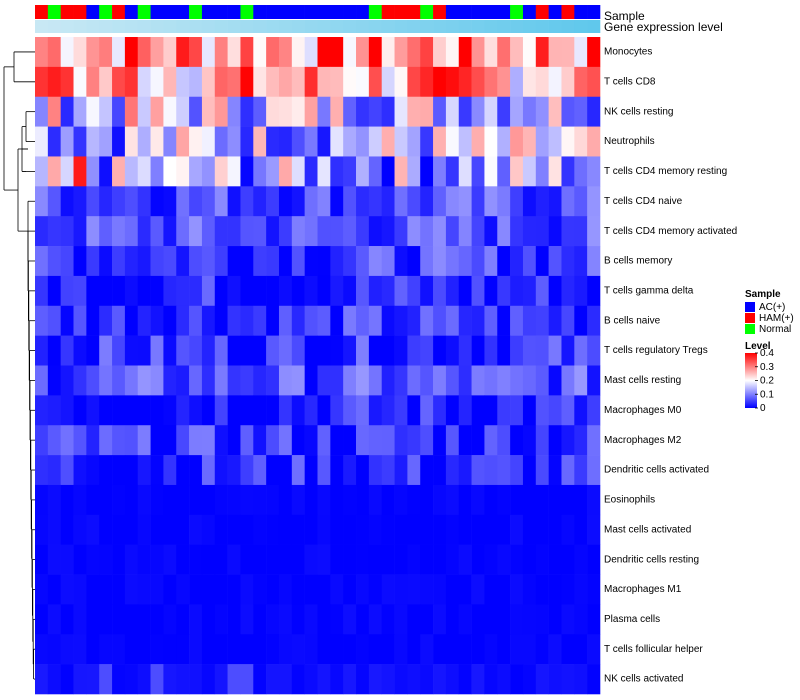 The height and width of the screenshot is (700, 800). I want to click on row-label: T cells regulatory Tregs, so click(656, 350).